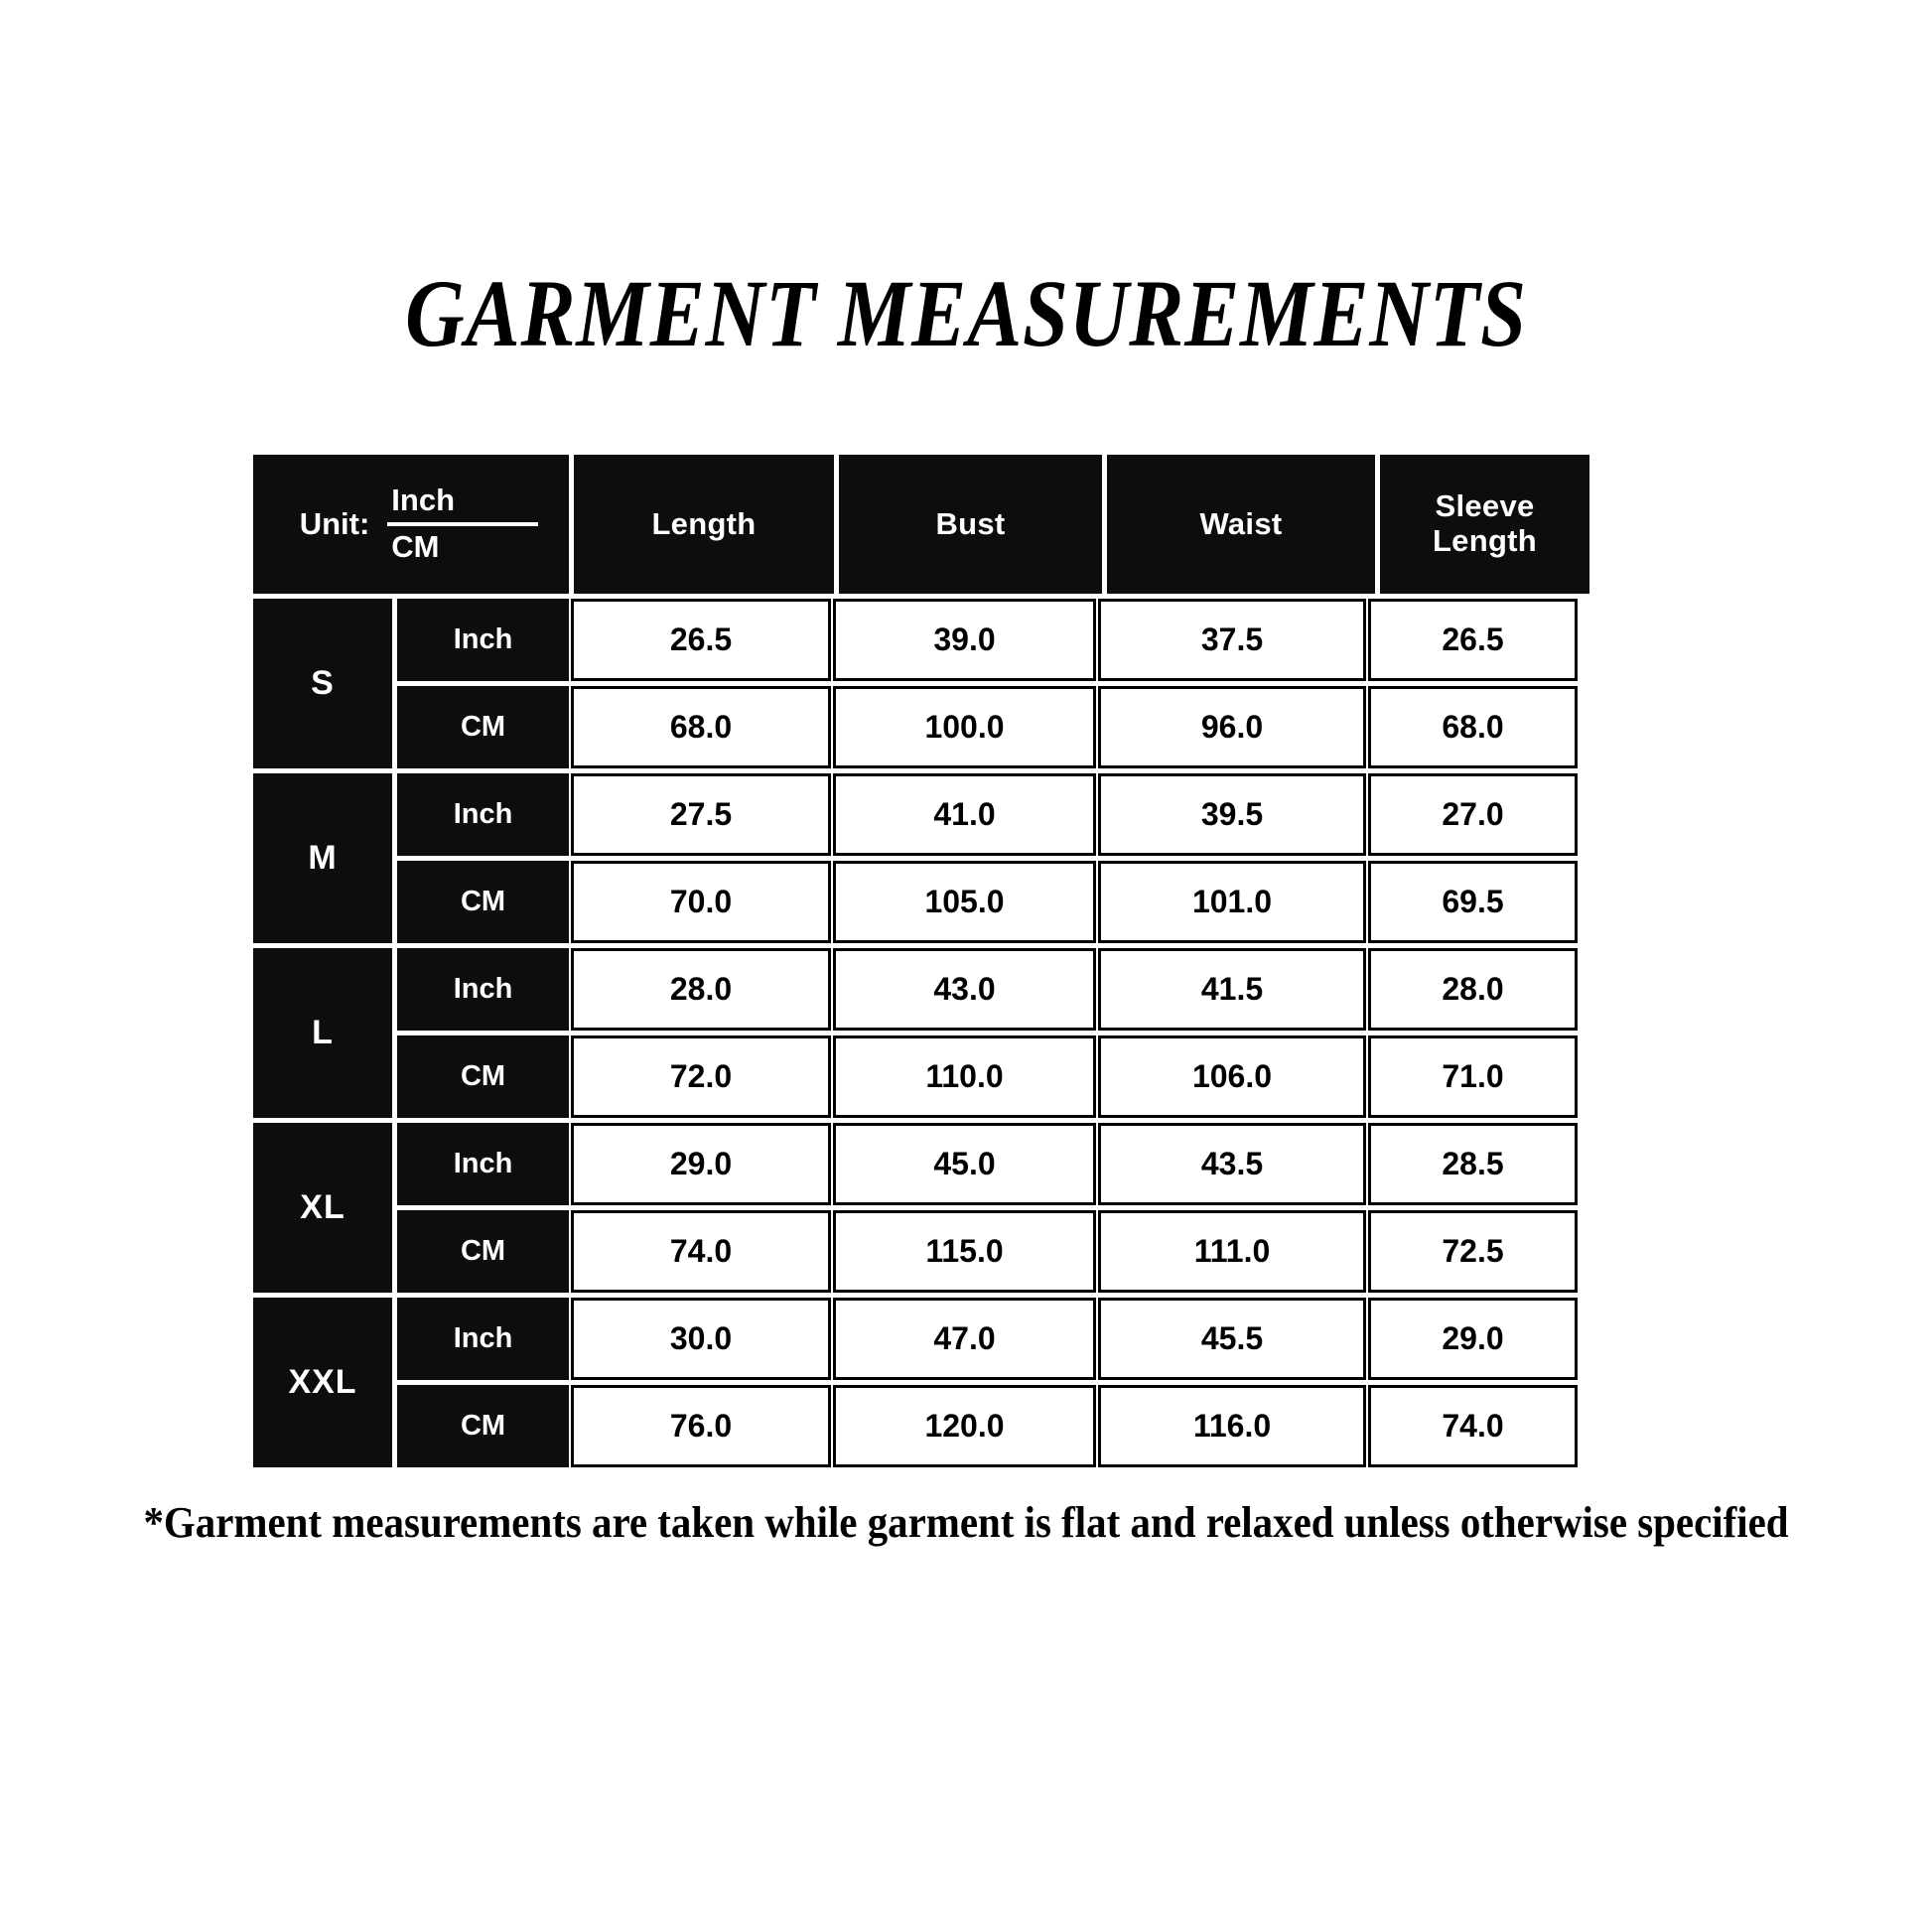 This screenshot has width=1932, height=1932. What do you see at coordinates (1473, 990) in the screenshot?
I see `value-sleeve-length: 28.0` at bounding box center [1473, 990].